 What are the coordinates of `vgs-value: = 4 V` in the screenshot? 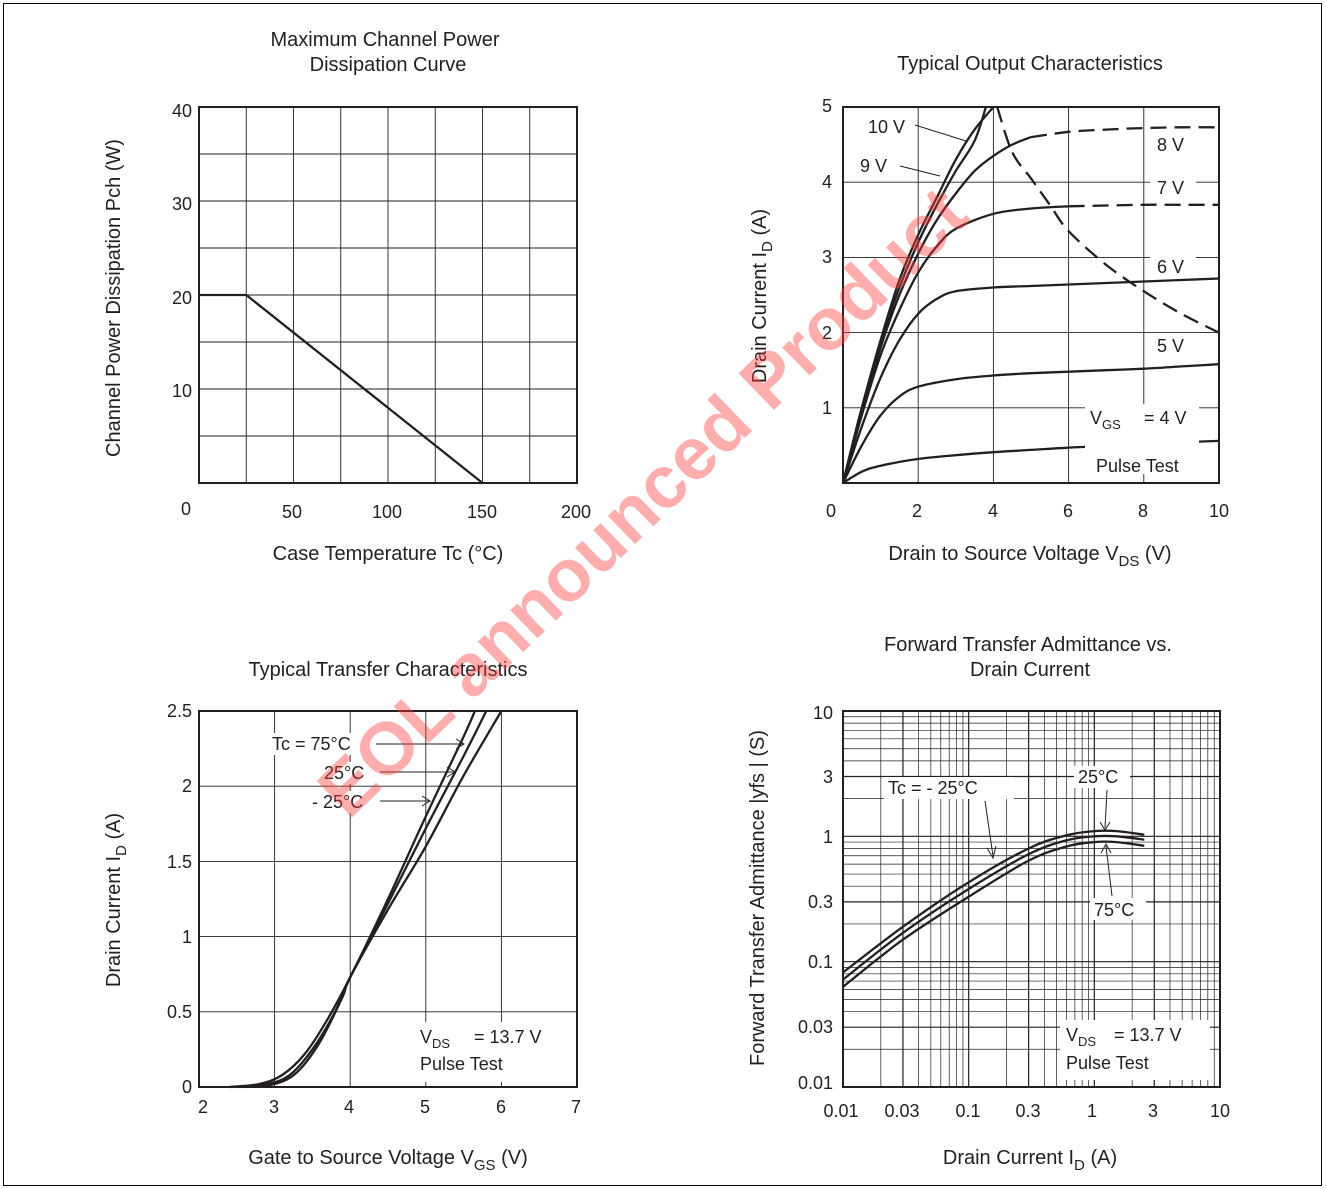 It's located at (1165, 418).